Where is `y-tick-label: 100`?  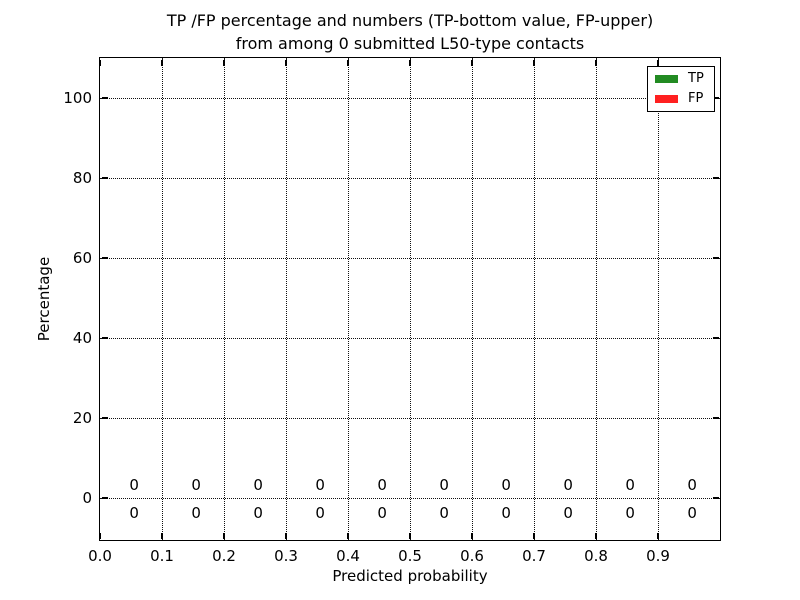 y-tick-label: 100 is located at coordinates (77, 98).